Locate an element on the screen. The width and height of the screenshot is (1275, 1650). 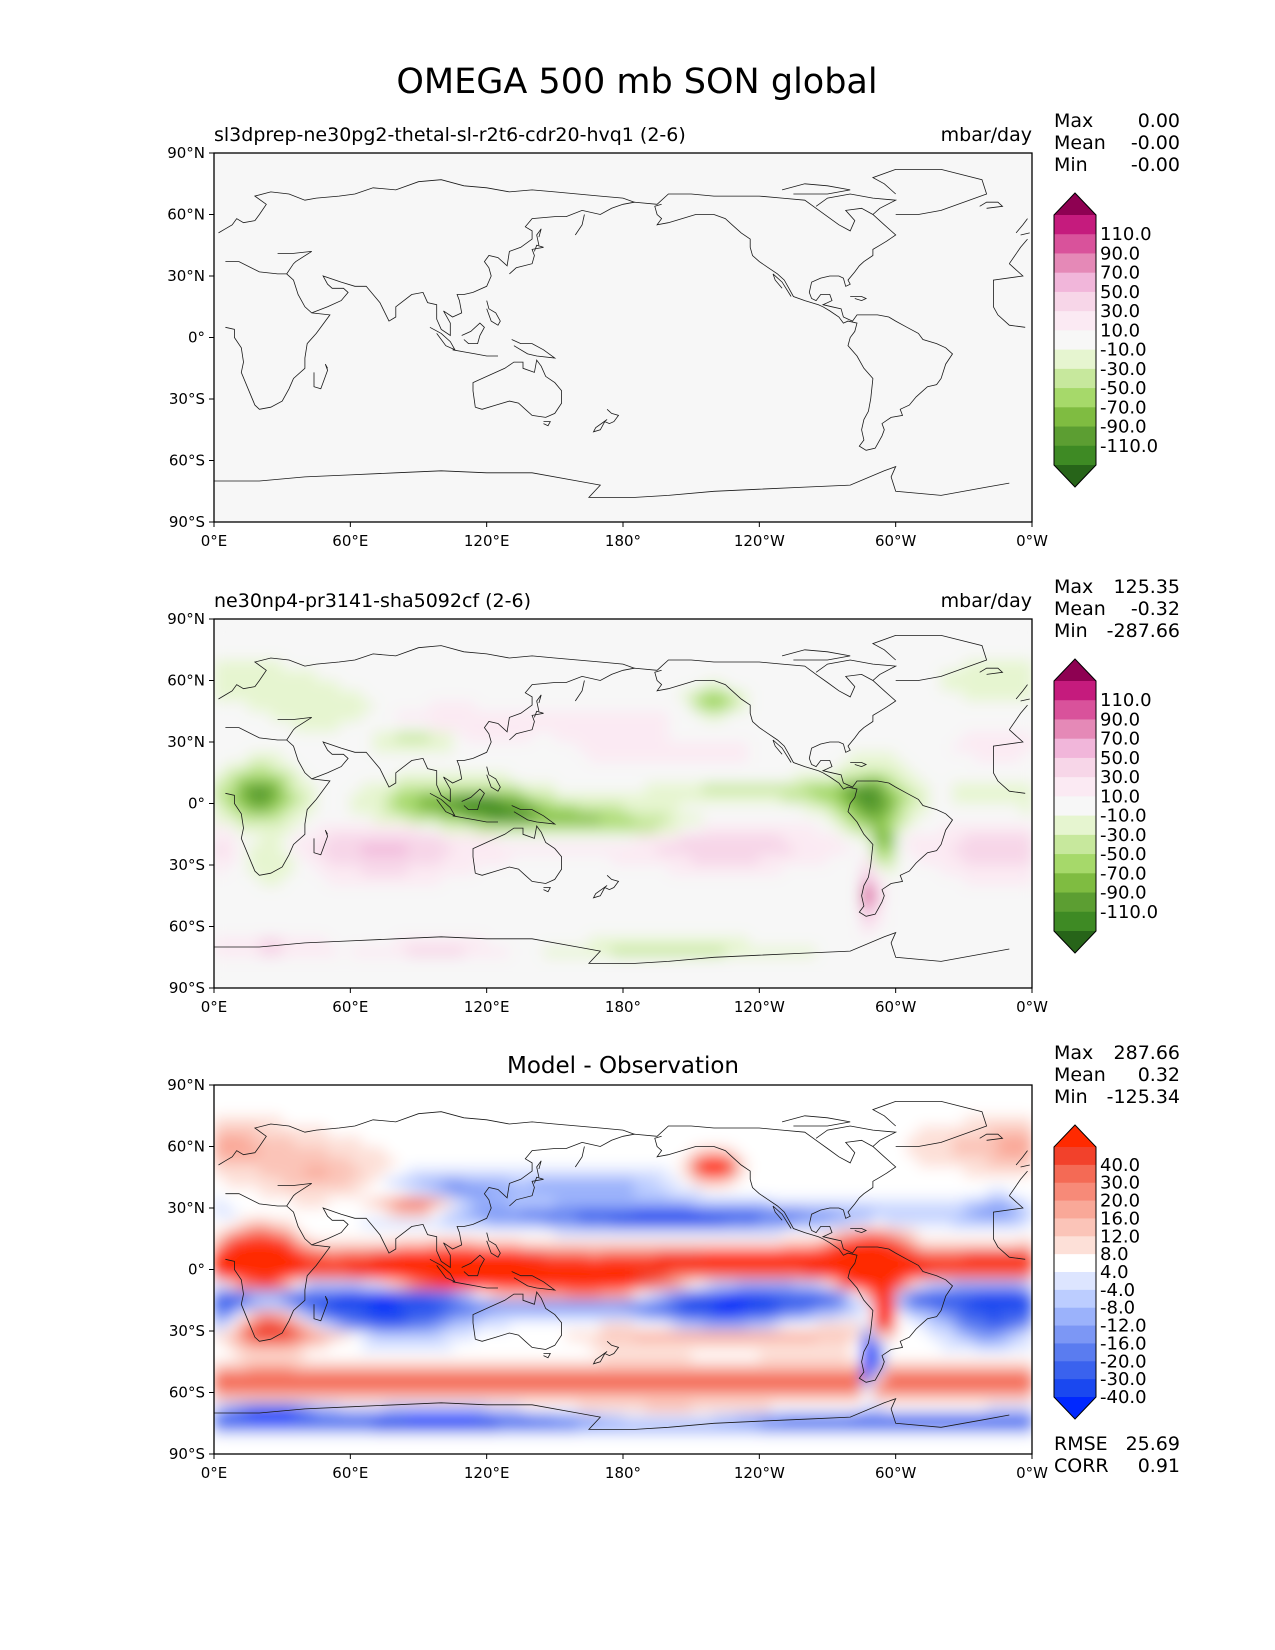
colorbar-extend-min is located at coordinates (1075, 942).